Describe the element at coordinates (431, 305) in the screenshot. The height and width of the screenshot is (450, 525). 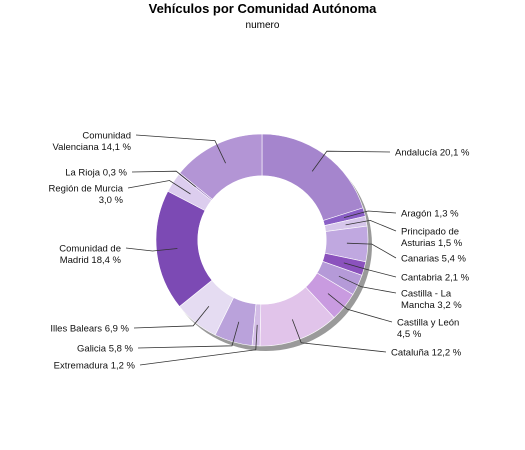
I see `slice-label: Mancha 3,2 %` at that location.